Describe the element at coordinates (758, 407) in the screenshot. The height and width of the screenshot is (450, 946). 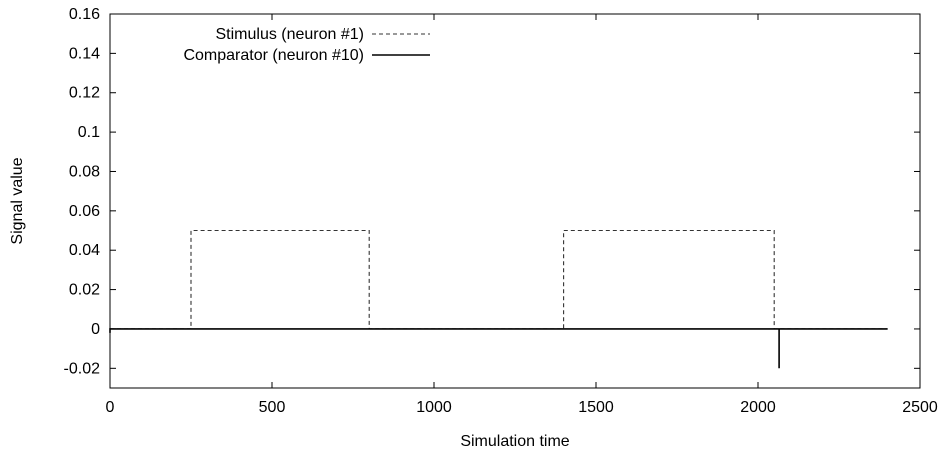
I see `x-tick-label: 2000` at that location.